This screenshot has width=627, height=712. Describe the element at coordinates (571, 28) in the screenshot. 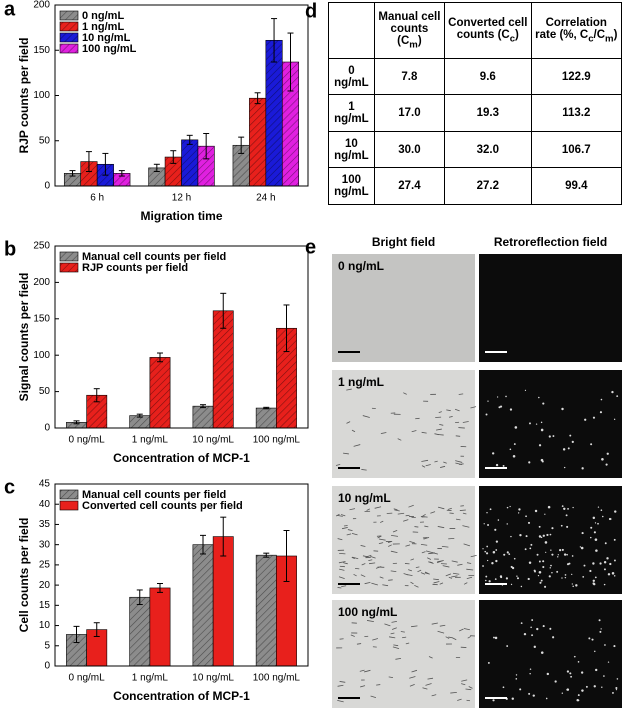

I see `header-text: Correlation rate (%, C` at that location.